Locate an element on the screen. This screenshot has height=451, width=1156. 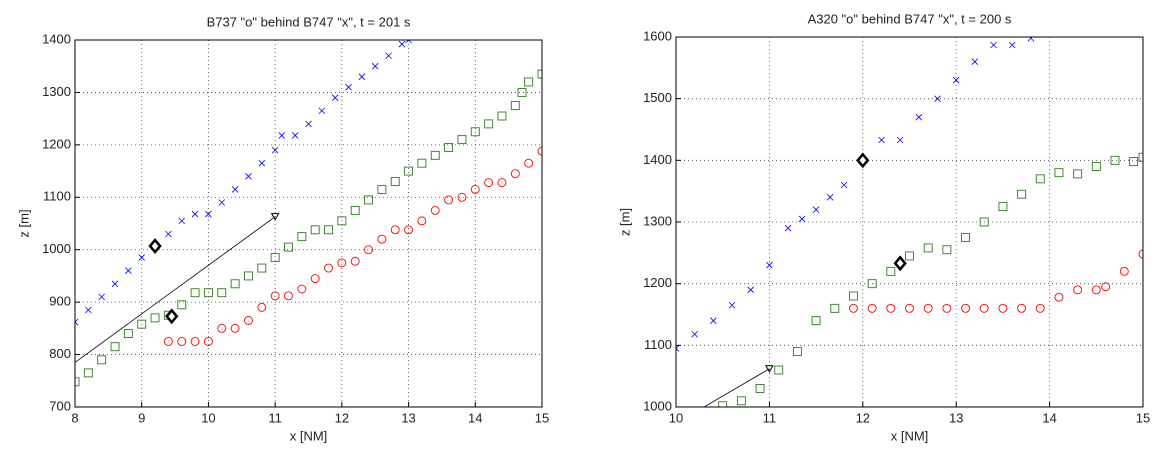
y-axis-label: z [m] is located at coordinates (624, 222).